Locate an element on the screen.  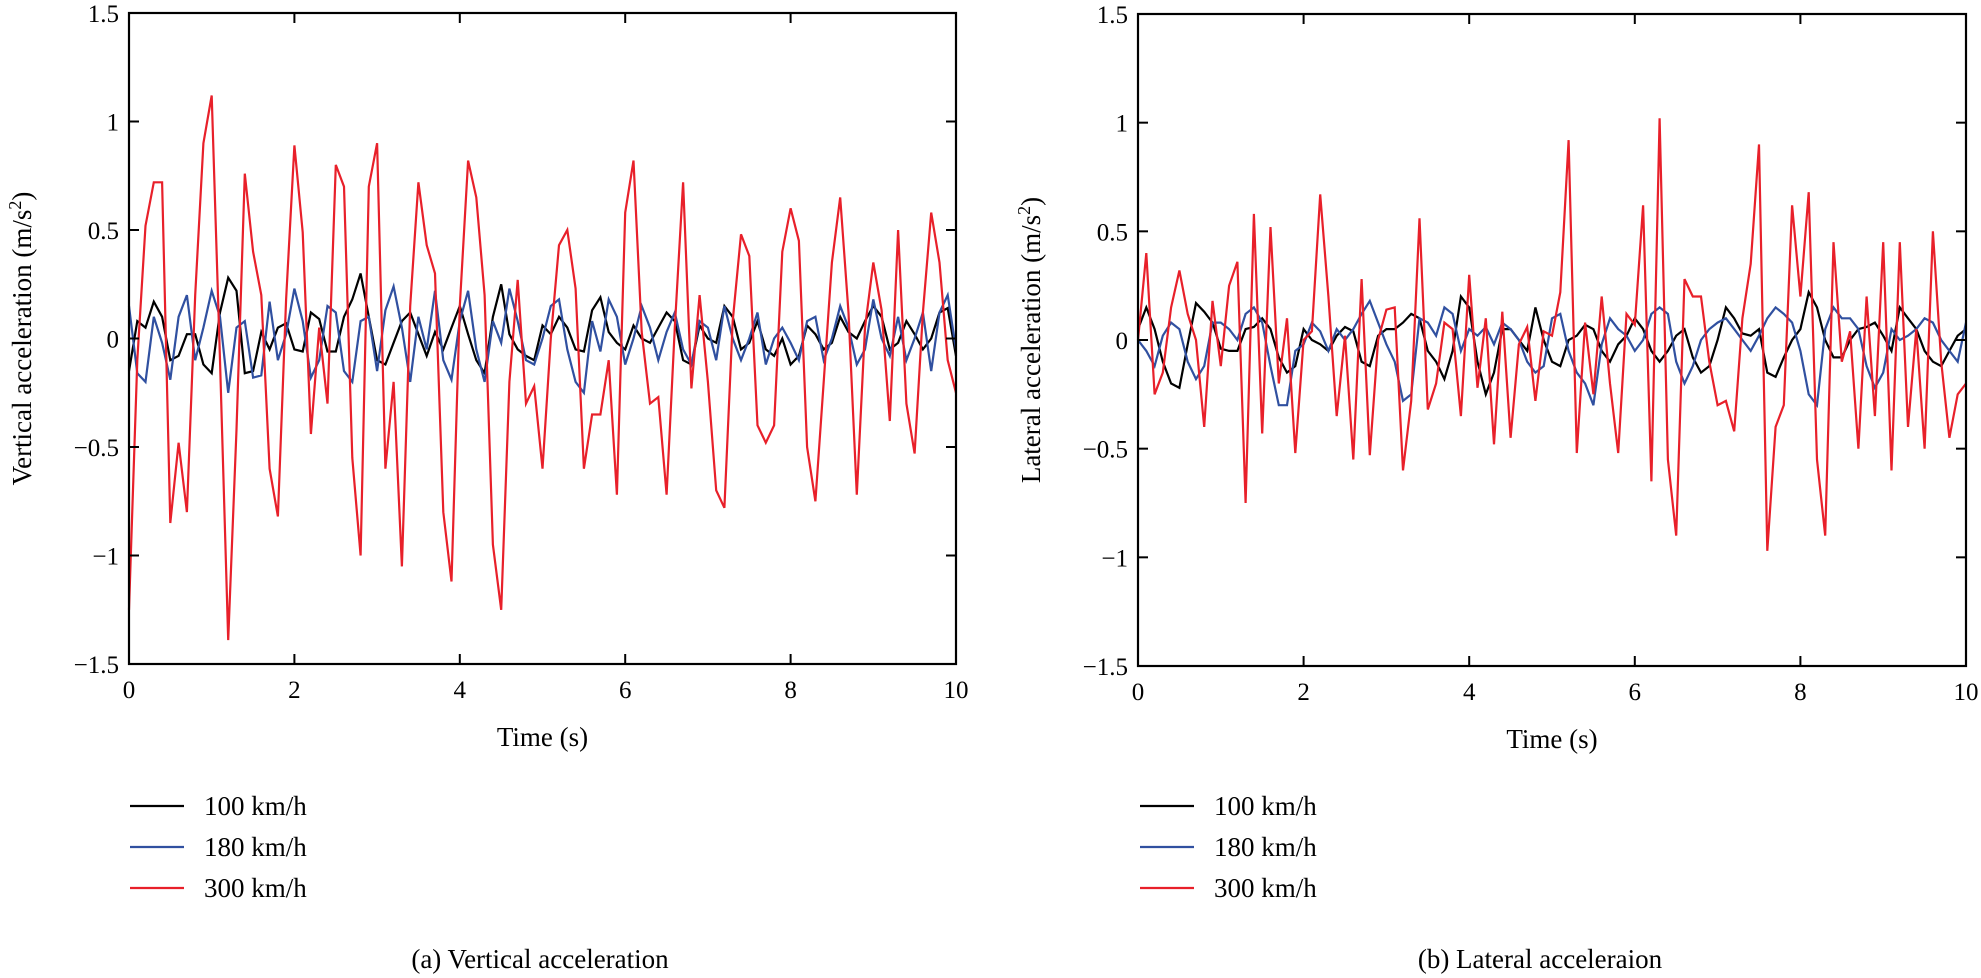
y-axis-label: Vertical acceleration (m/s2) is located at coordinates (21, 339).